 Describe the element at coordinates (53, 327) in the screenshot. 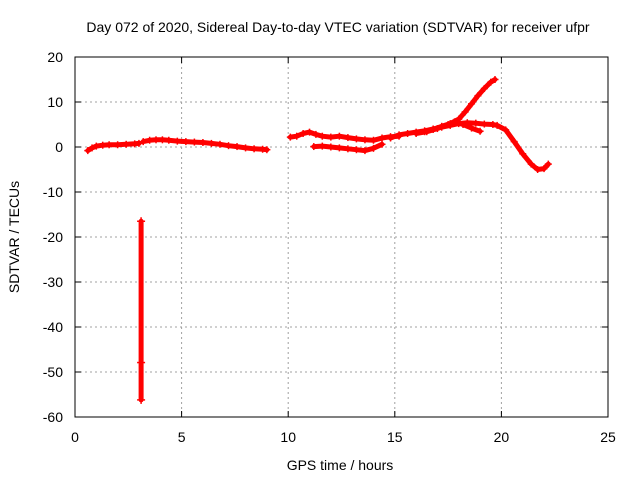

I see `y-tick-label: -40` at that location.